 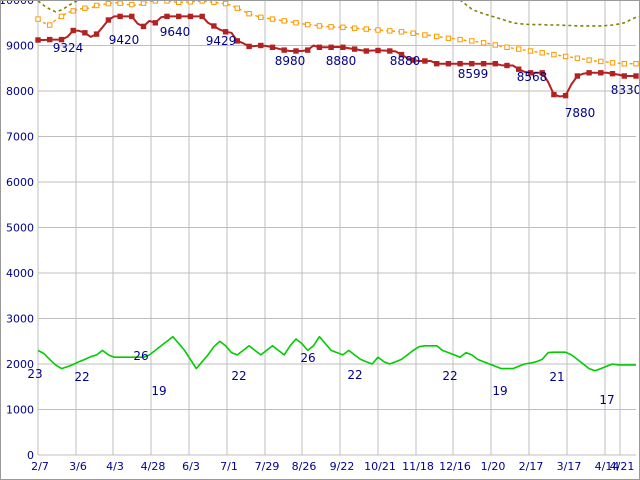 What do you see at coordinates (304, 466) in the screenshot?
I see `x-axis-tick-label: 8/26` at bounding box center [304, 466].